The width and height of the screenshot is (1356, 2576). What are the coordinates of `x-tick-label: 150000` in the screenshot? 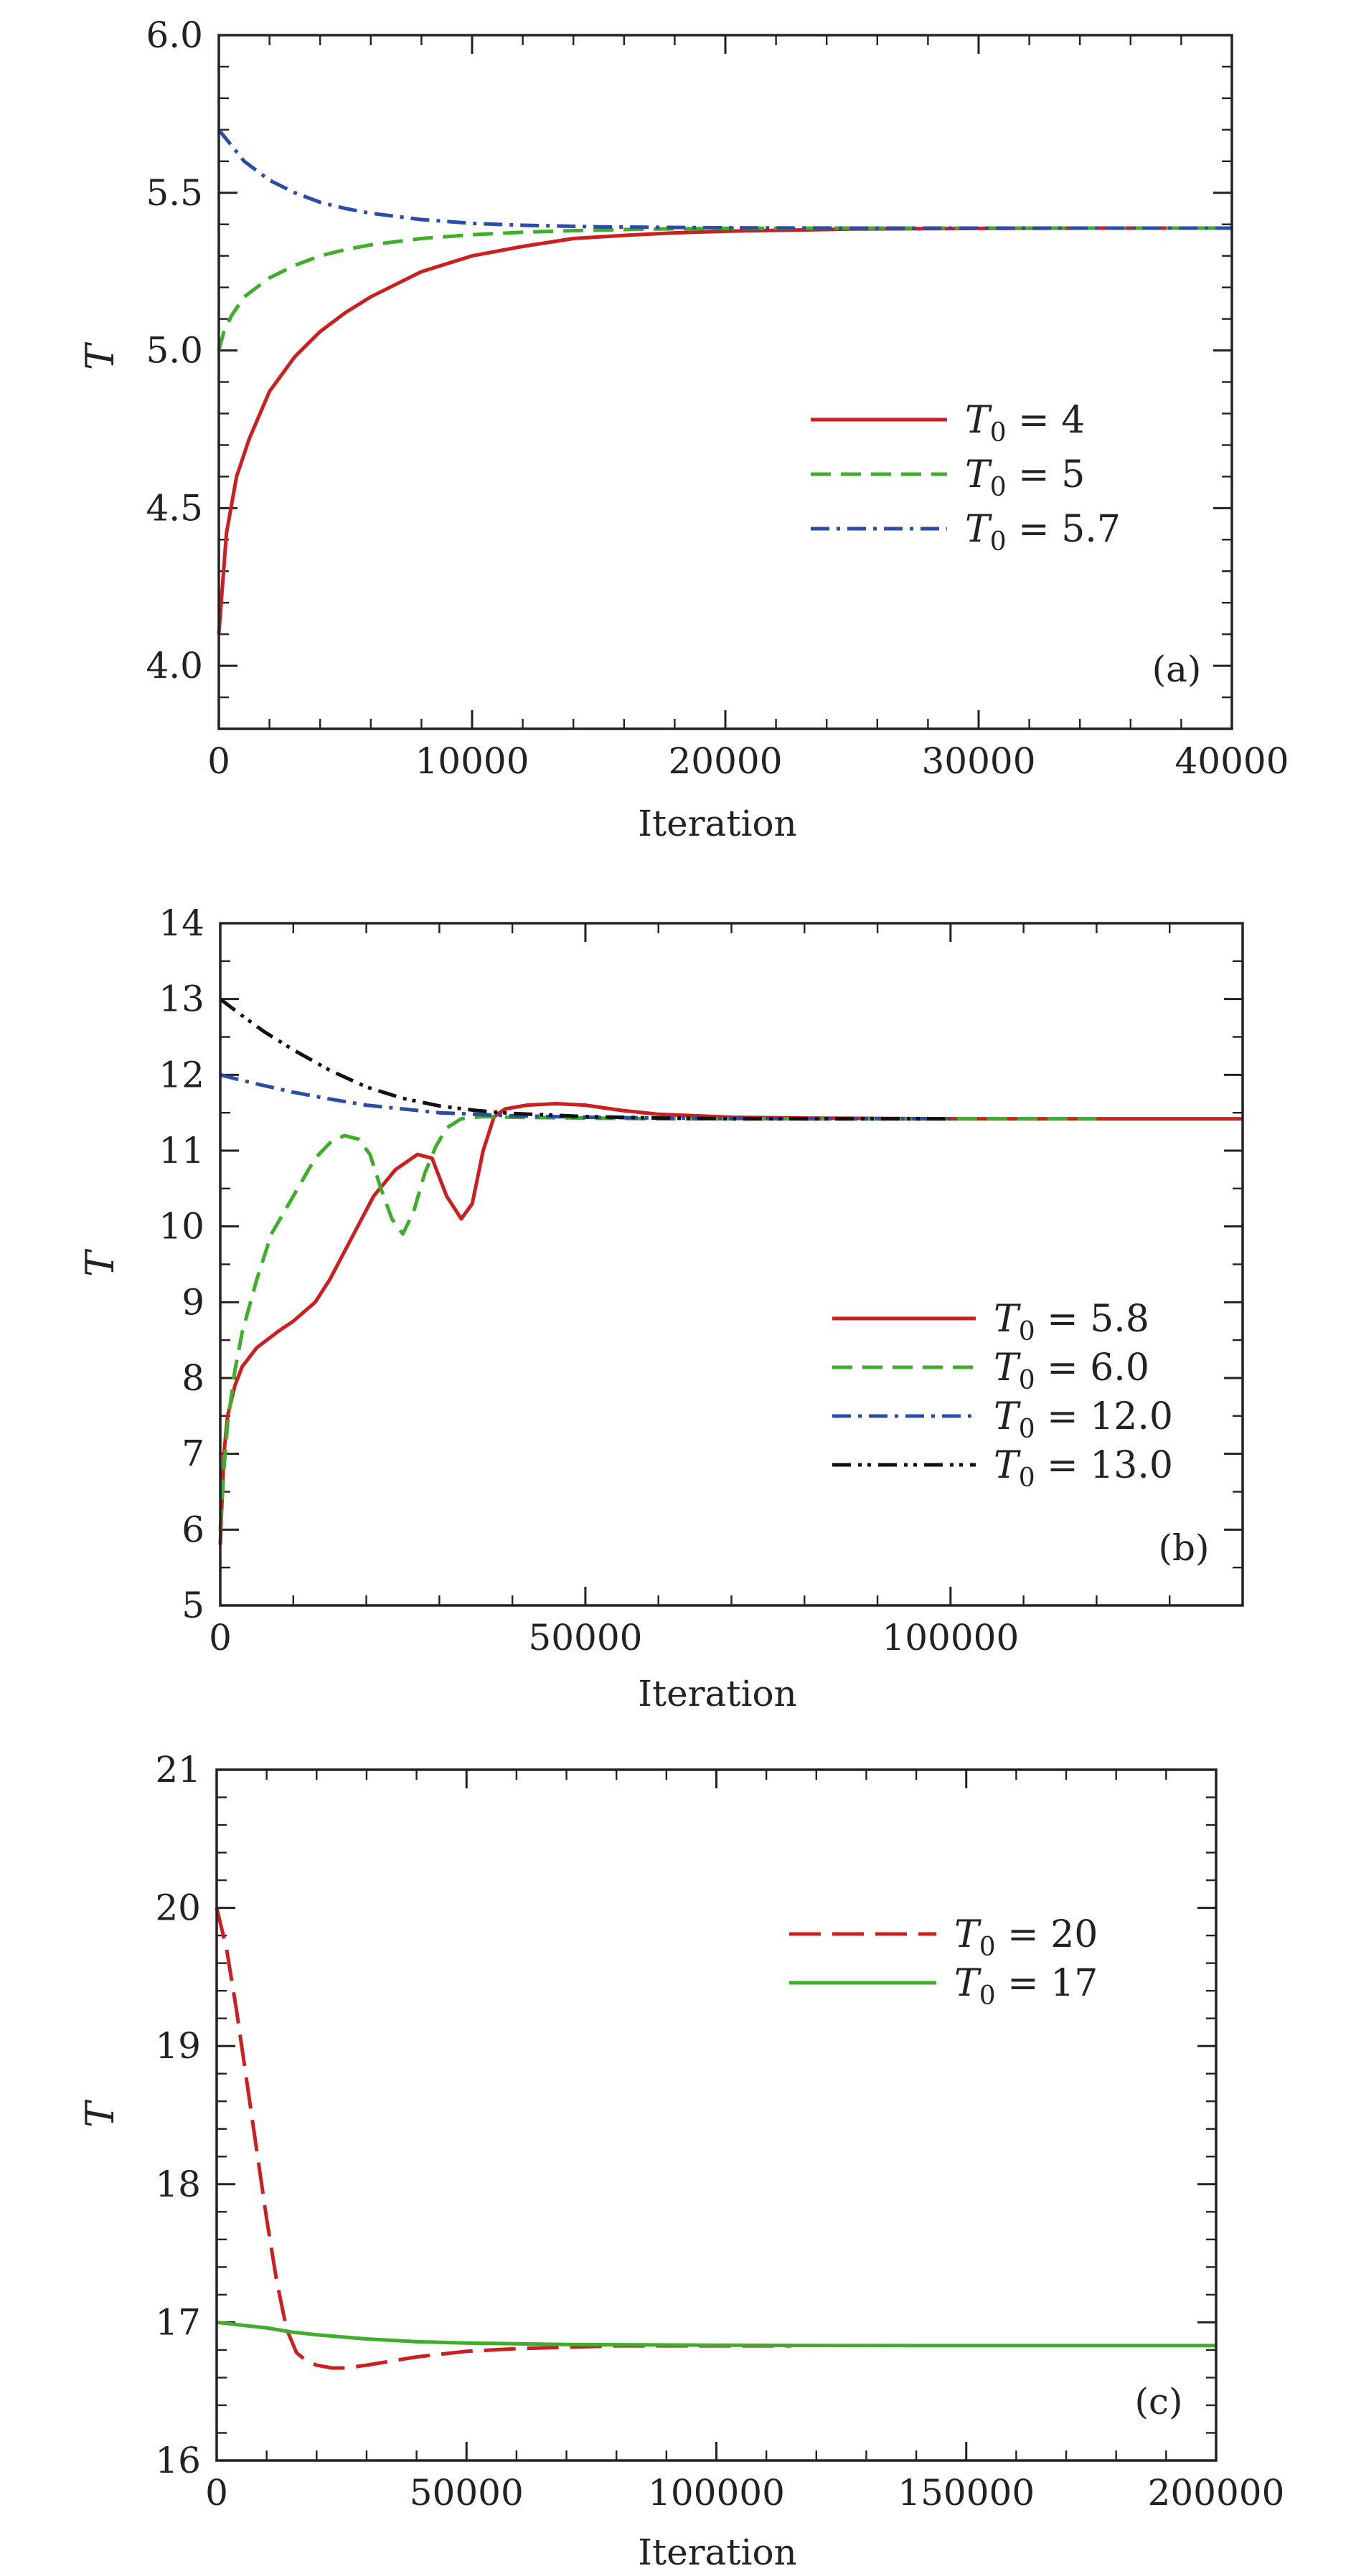 It's located at (967, 2493).